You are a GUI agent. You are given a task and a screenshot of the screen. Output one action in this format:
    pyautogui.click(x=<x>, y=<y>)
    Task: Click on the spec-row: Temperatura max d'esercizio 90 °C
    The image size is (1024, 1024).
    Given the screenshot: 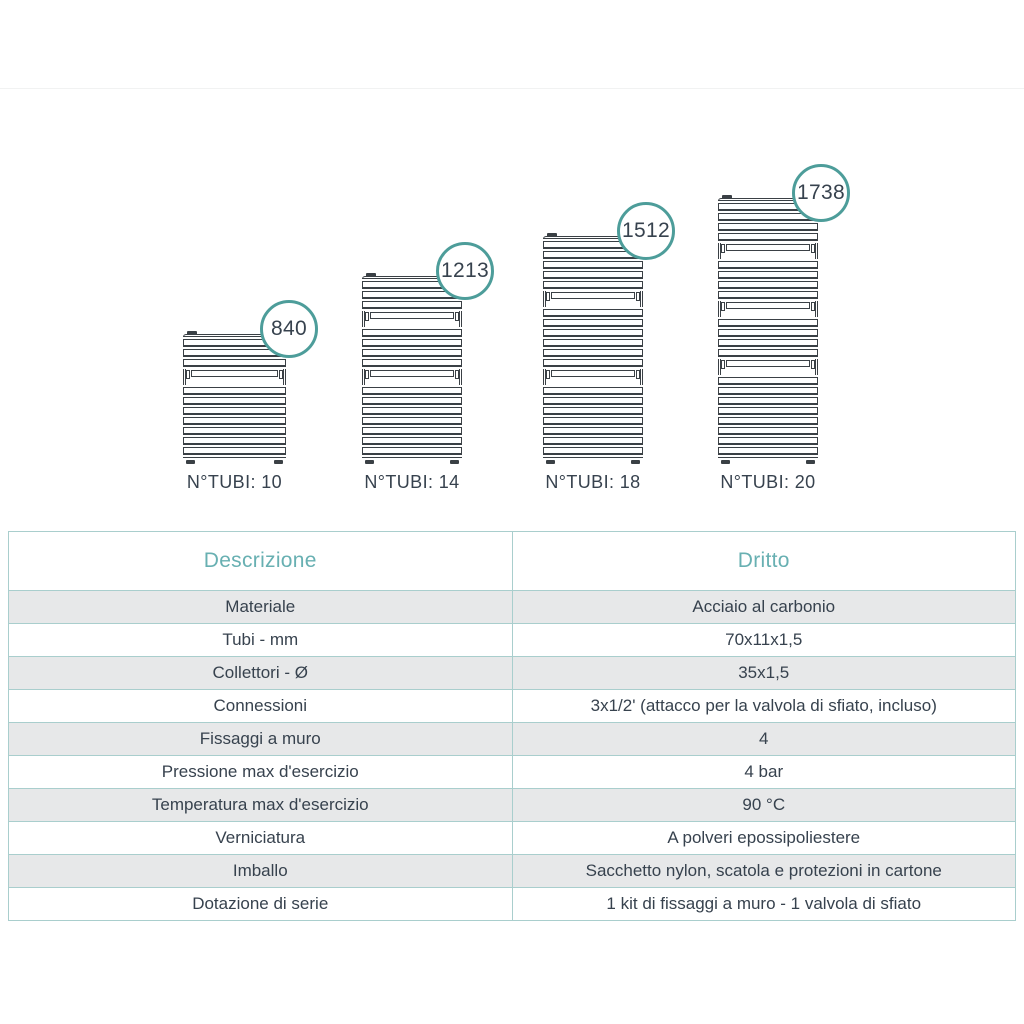 What is the action you would take?
    pyautogui.click(x=512, y=805)
    